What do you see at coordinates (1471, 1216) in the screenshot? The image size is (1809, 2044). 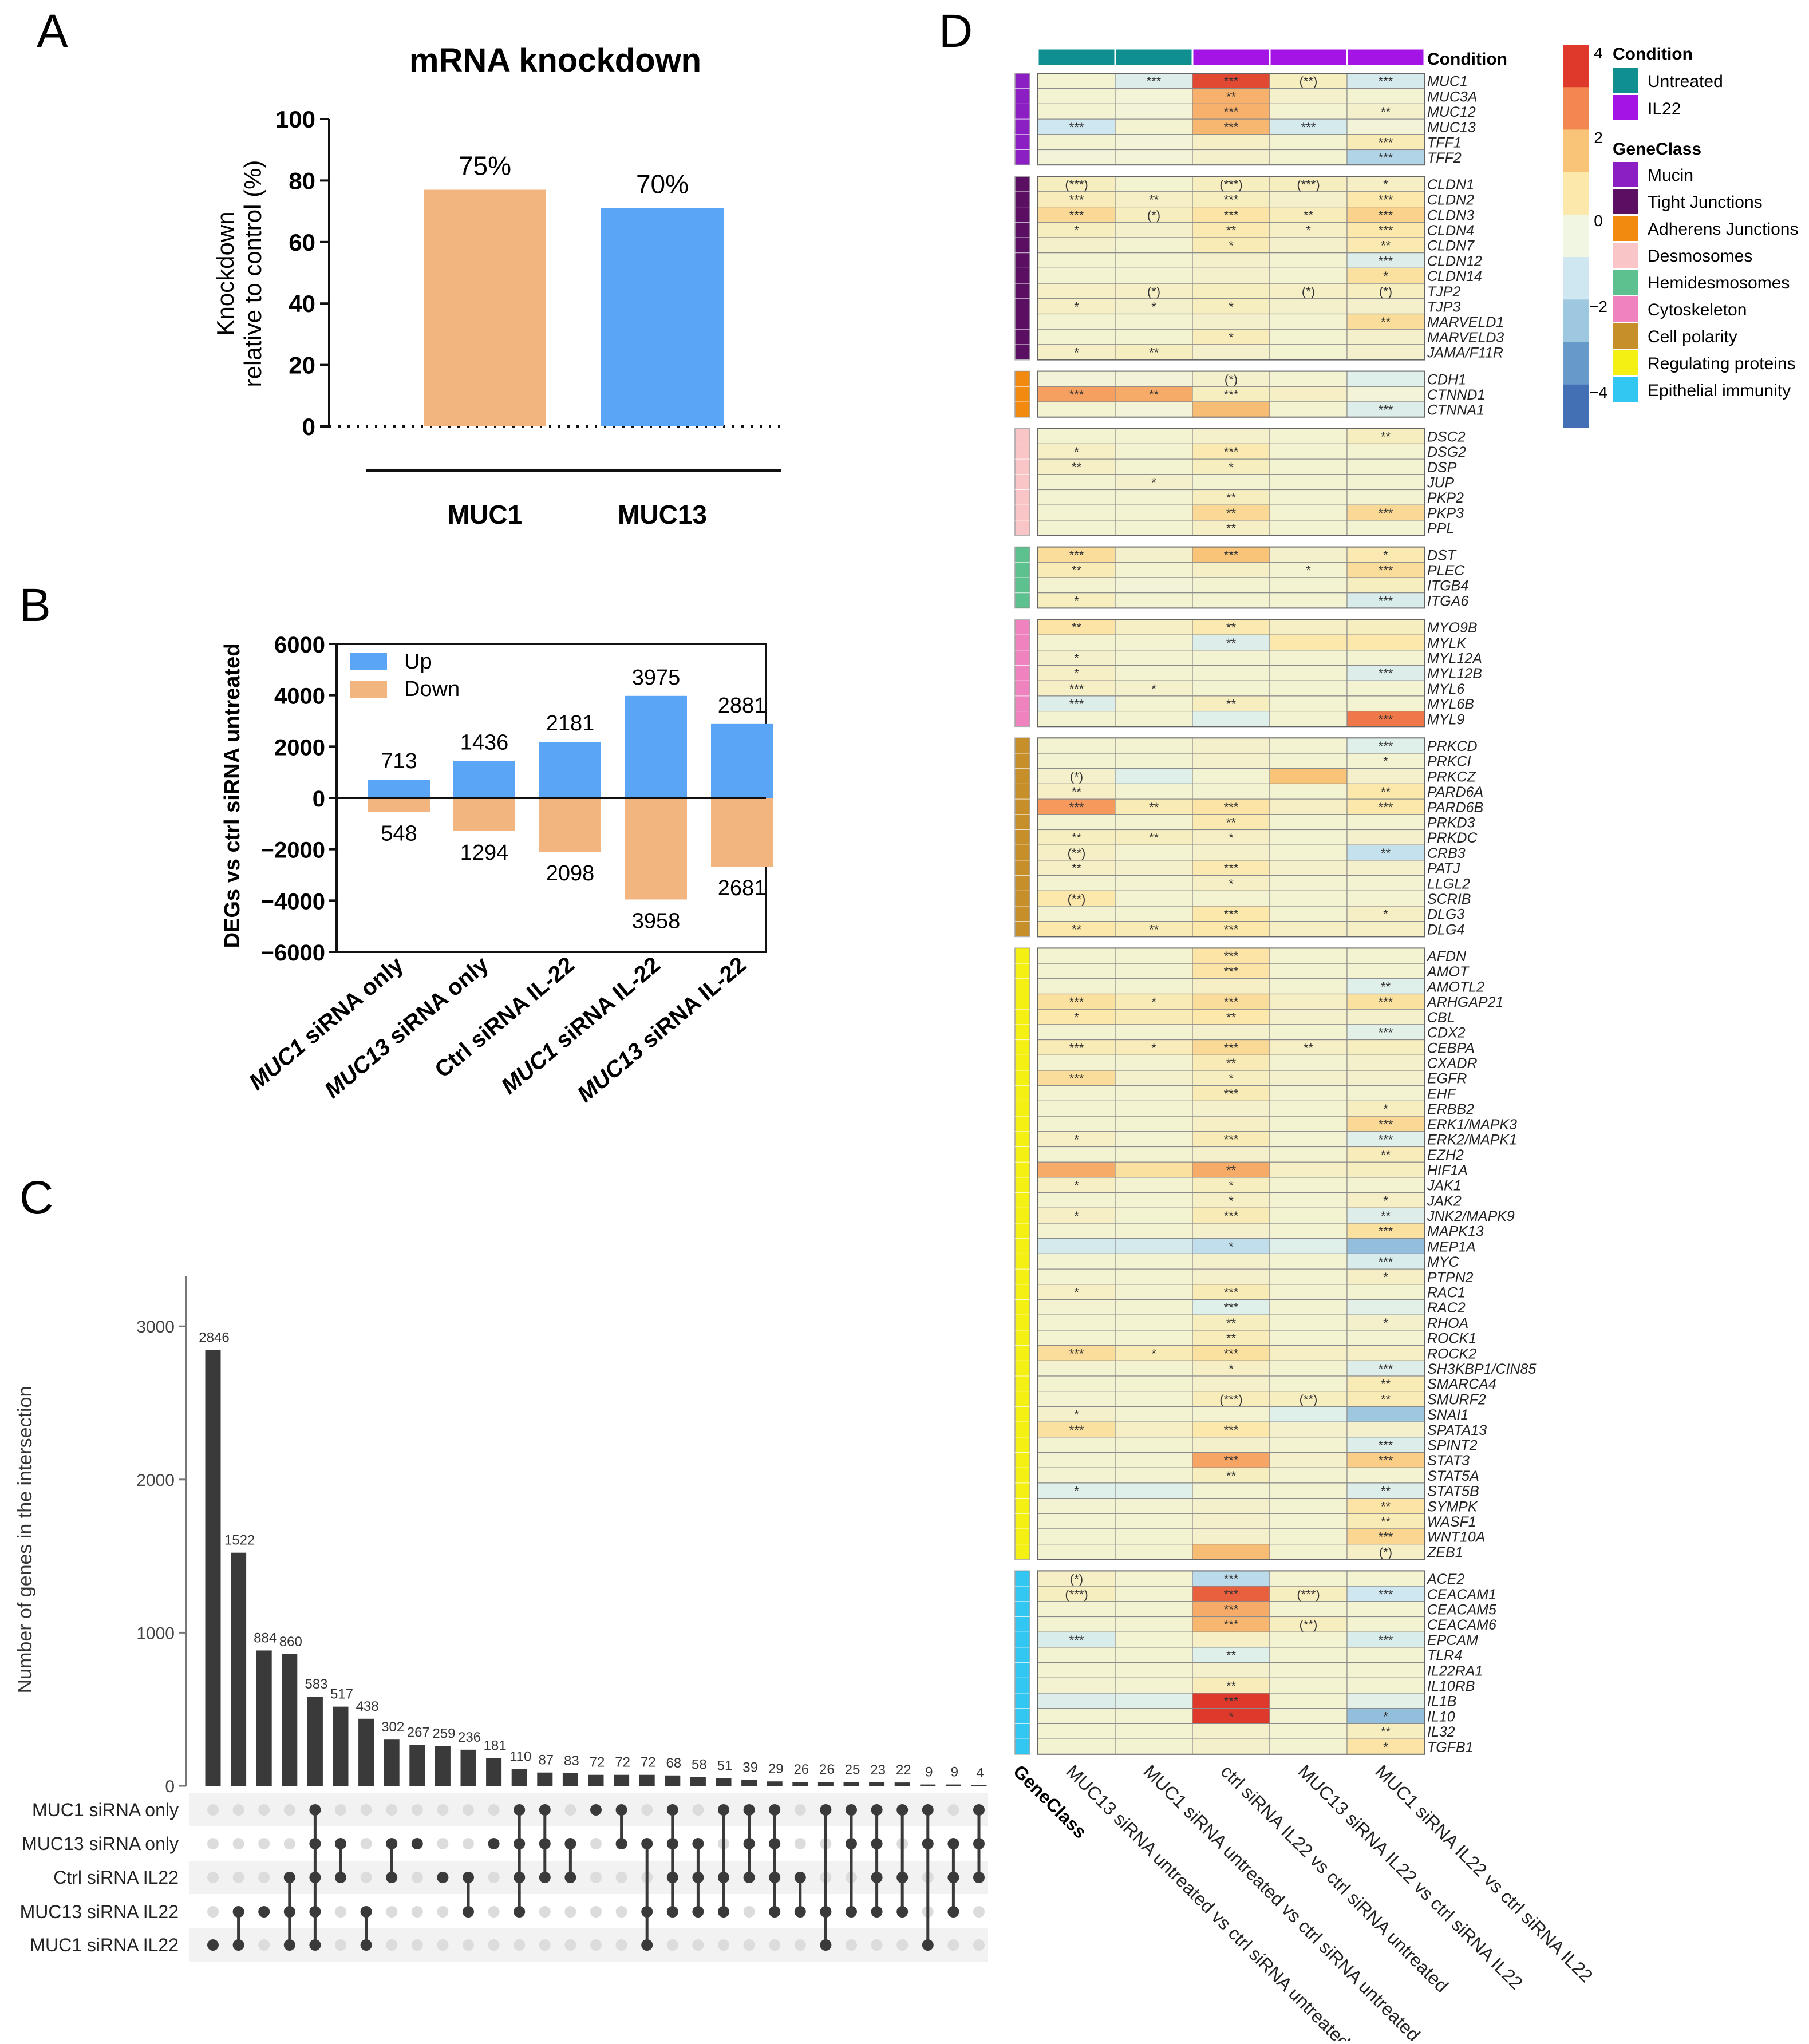 I see `gene-label: JNK2/MAPK9` at bounding box center [1471, 1216].